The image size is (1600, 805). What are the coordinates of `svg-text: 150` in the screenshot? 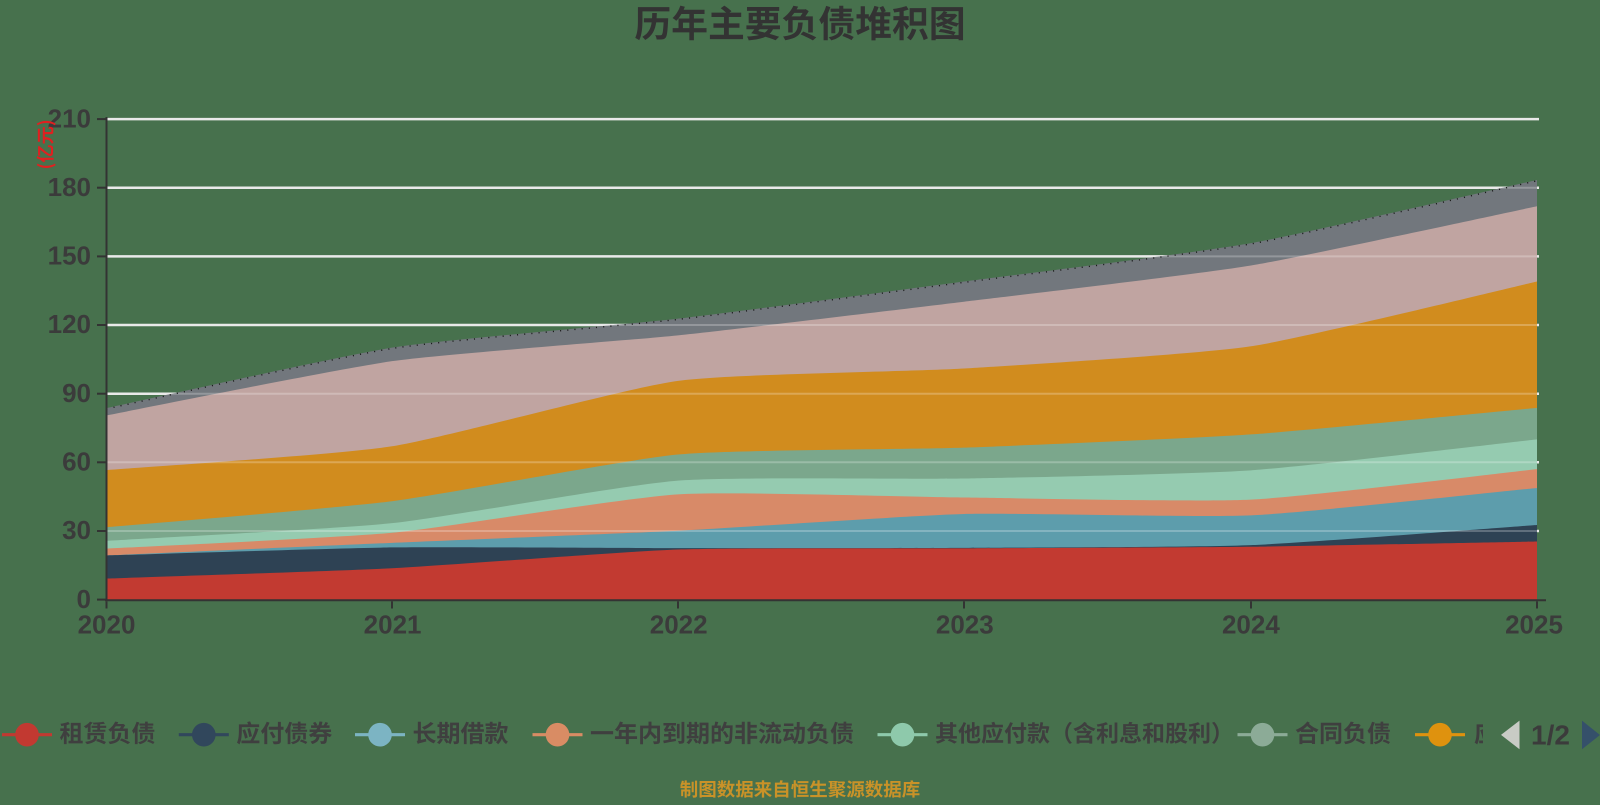 It's located at (69, 256).